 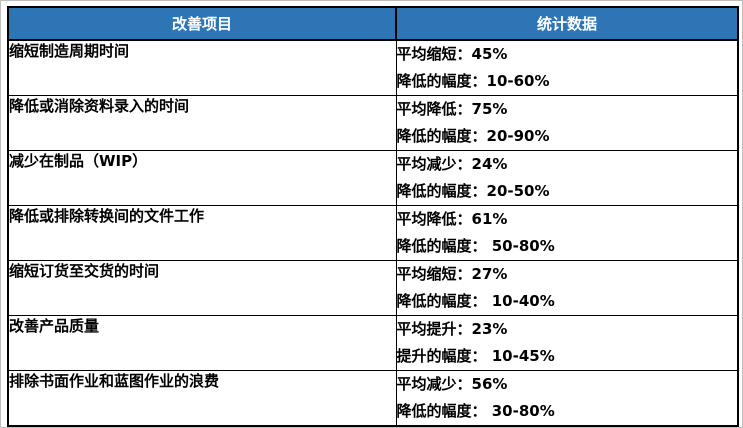 What do you see at coordinates (567, 233) in the screenshot?
I see `stats-cell: 平均降低：61% 降低的幅度： 50-80%` at bounding box center [567, 233].